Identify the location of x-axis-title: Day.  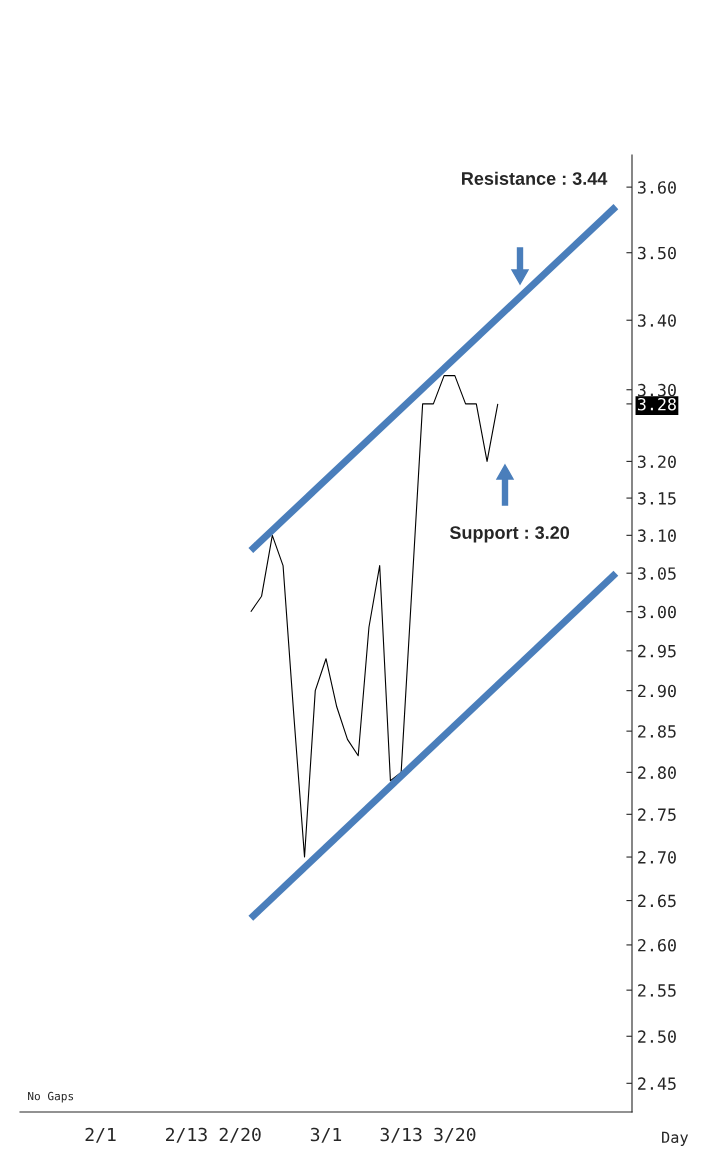
(675, 1139).